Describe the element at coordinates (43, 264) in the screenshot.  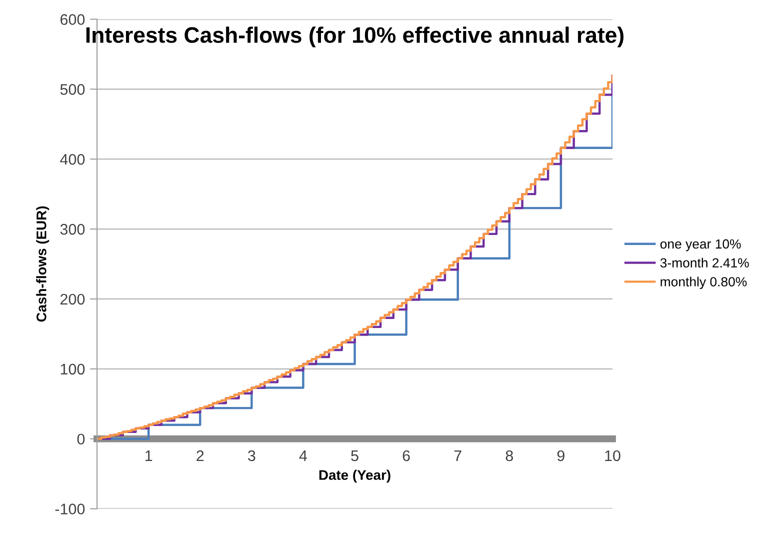
I see `y-axis-title: Cash-flows (EUR)` at that location.